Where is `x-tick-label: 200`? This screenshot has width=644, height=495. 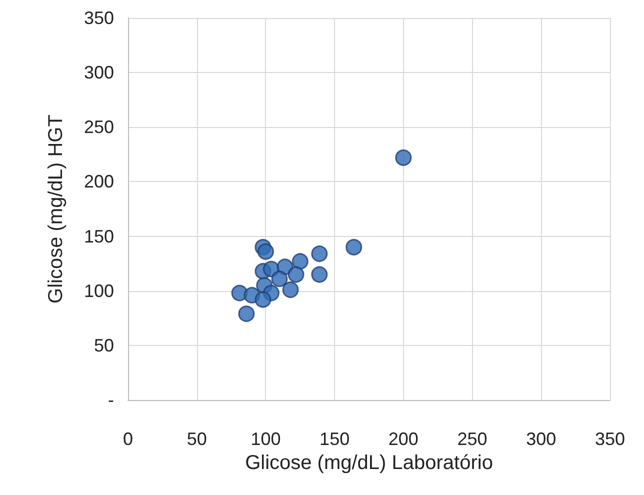 x-tick-label: 200 is located at coordinates (403, 439).